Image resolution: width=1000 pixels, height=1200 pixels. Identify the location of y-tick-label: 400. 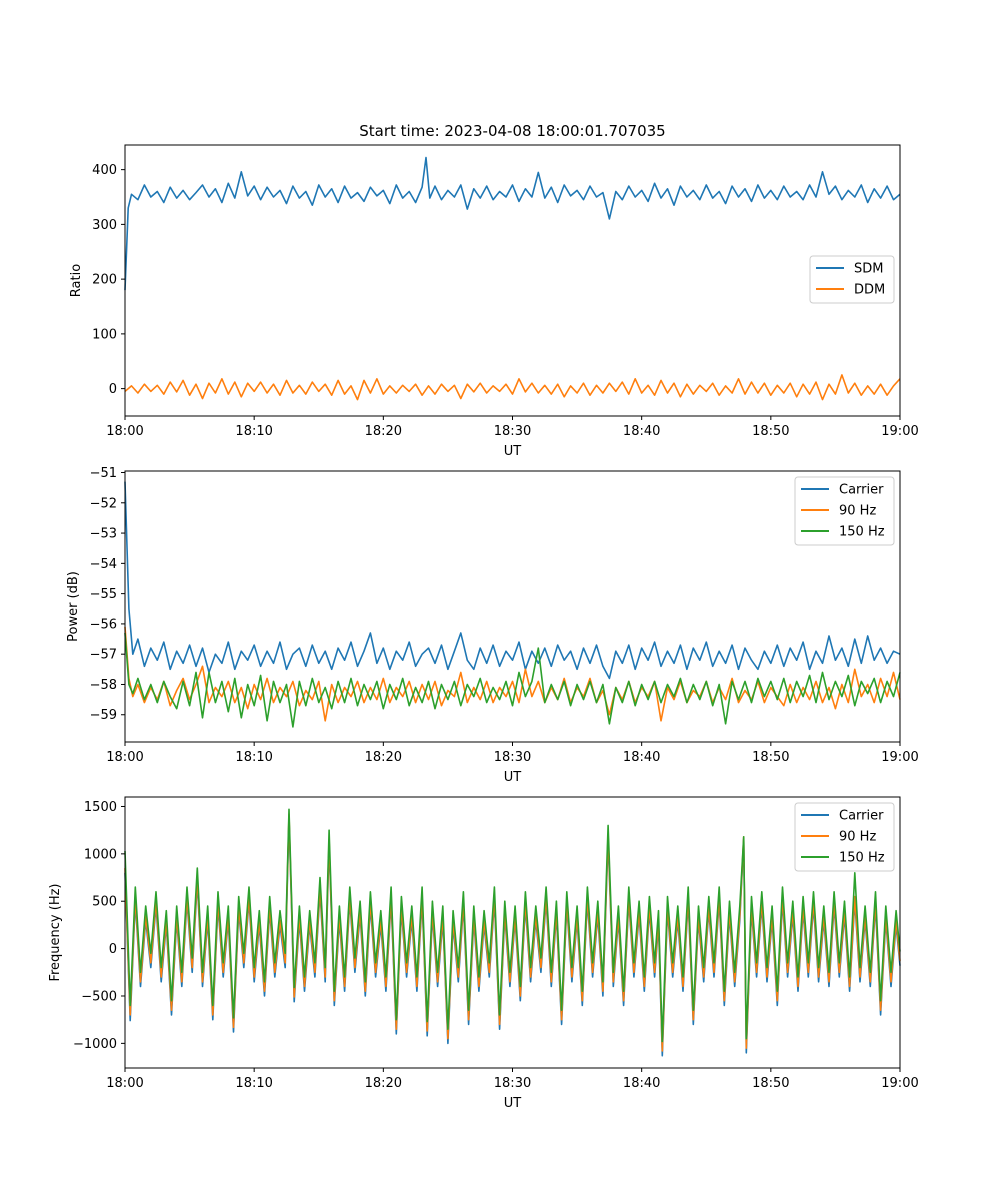
(104, 170).